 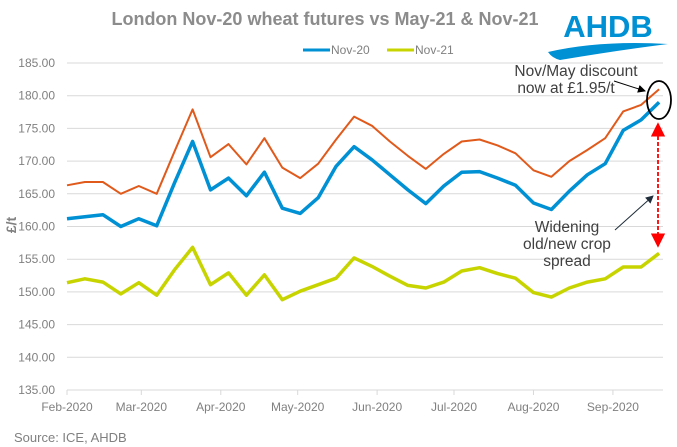 What do you see at coordinates (566, 88) in the screenshot?
I see `annotation-line: now at £1.95/t` at bounding box center [566, 88].